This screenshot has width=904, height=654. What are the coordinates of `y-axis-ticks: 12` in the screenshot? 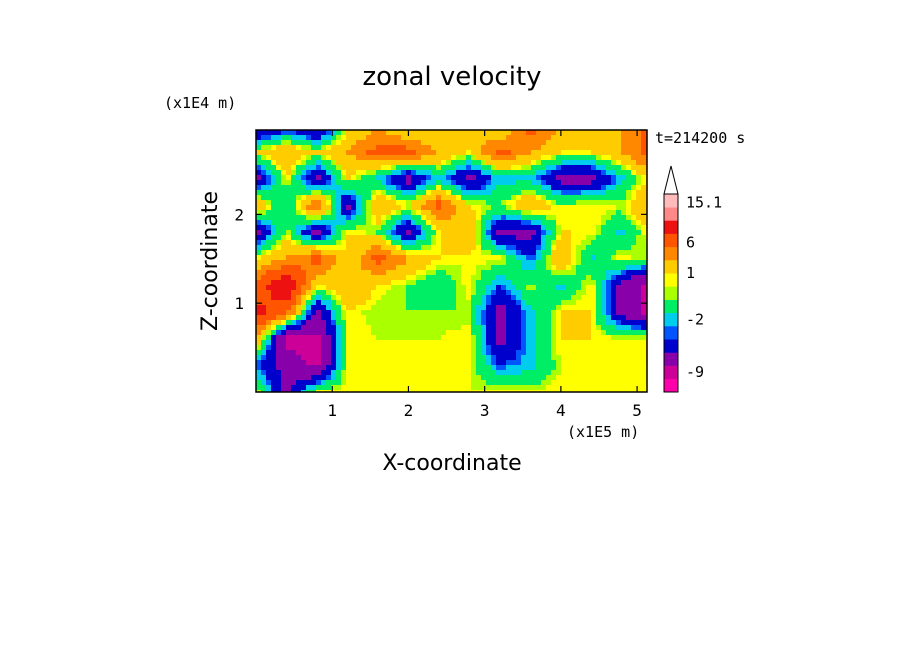 It's located at (440, 259).